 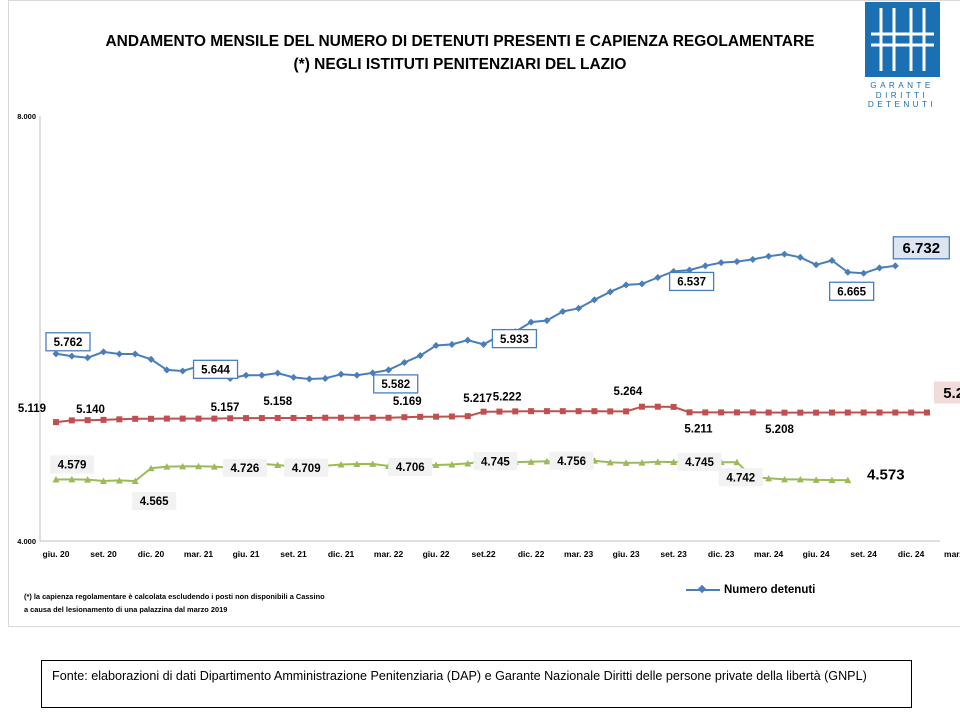 I want to click on data-label-text: 5.158, so click(x=277, y=402).